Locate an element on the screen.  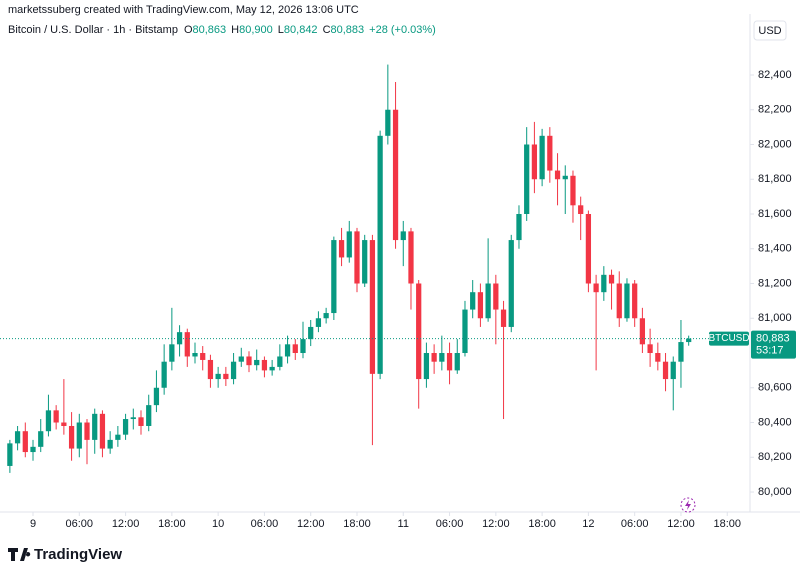
y-tick-label: 81,400 is located at coordinates (775, 249).